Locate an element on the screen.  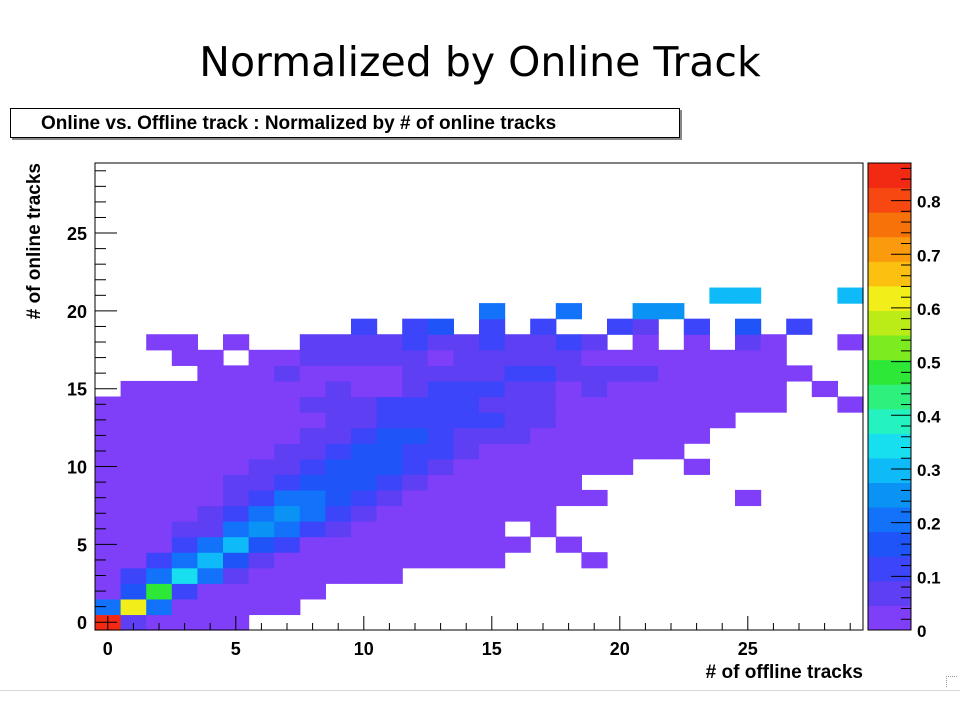
y-tick-label: 10 is located at coordinates (77, 468).